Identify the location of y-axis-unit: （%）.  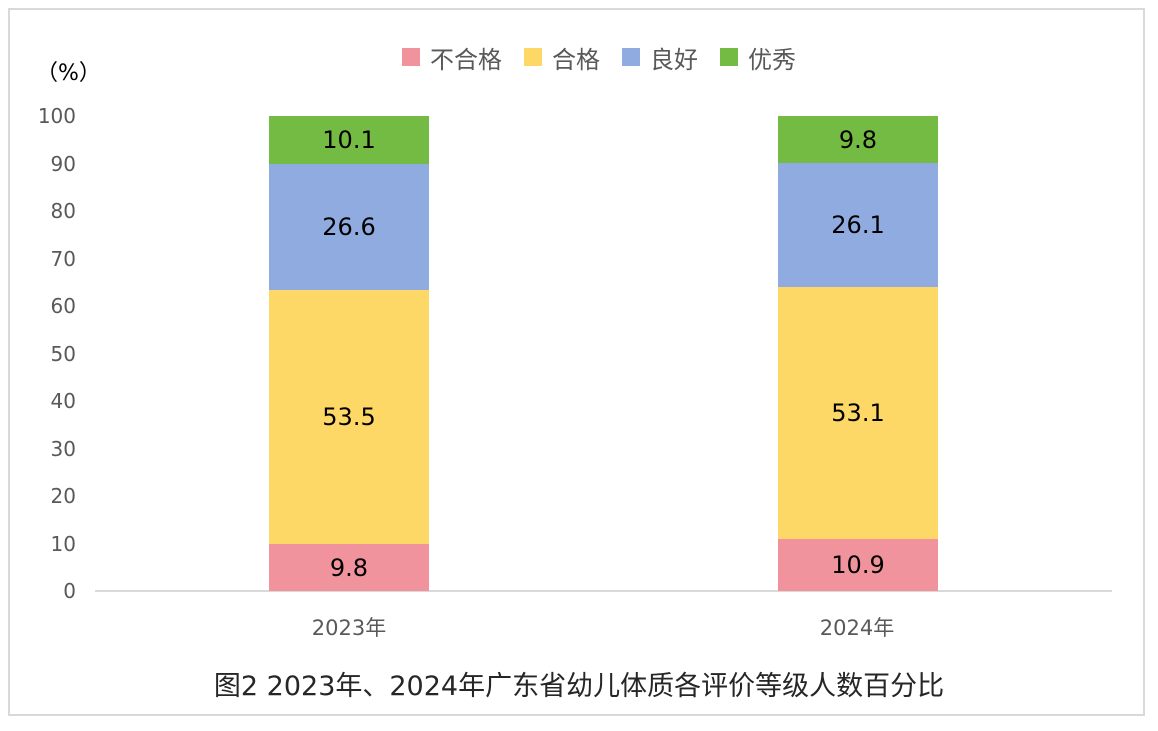
(68, 73).